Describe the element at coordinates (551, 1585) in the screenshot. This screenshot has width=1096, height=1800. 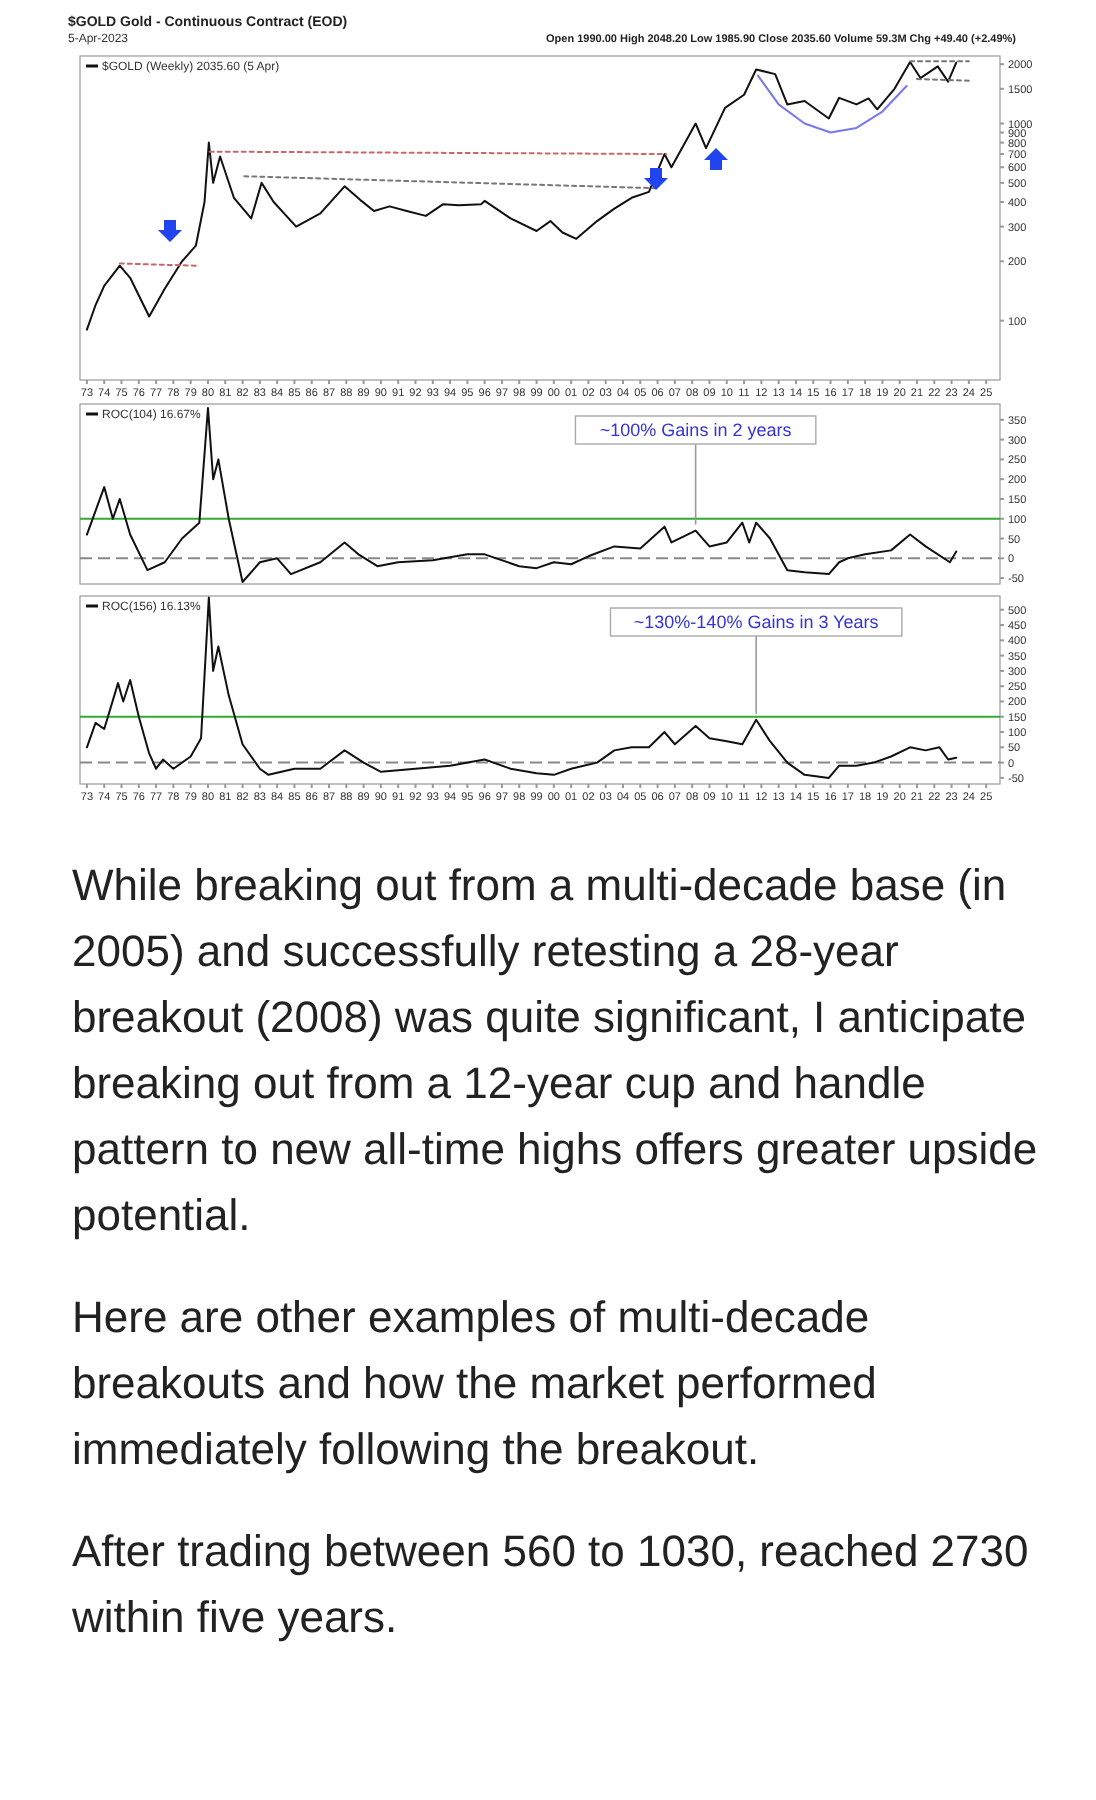
I see `text: After trading between 560 to 1030, reached 2730 within five years.` at that location.